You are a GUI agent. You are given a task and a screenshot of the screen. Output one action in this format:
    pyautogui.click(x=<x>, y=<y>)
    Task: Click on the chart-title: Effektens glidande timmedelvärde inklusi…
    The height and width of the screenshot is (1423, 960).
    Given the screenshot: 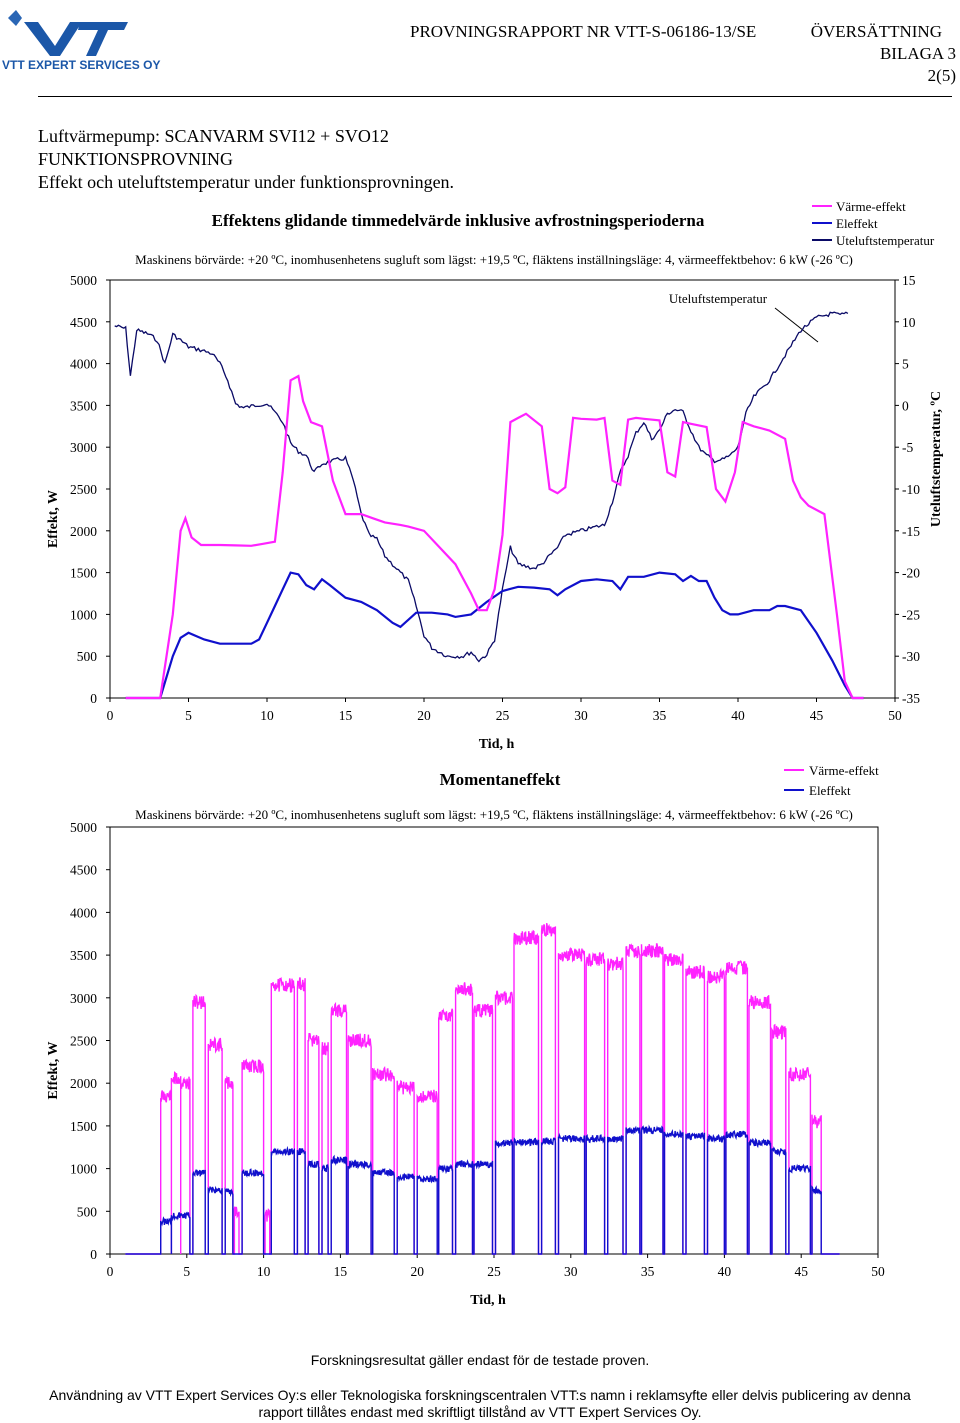 What is the action you would take?
    pyautogui.click(x=458, y=220)
    